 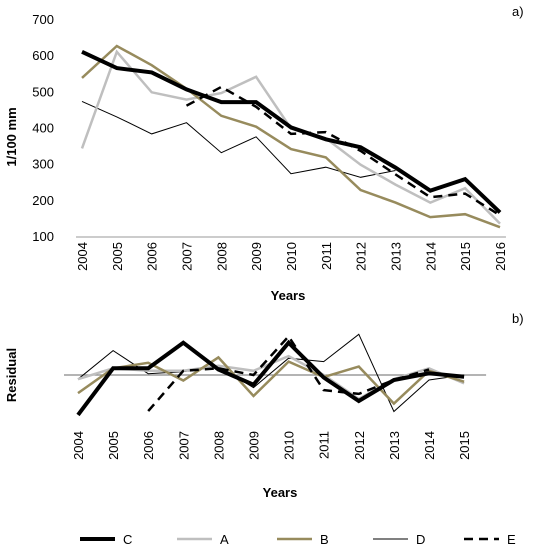 What do you see at coordinates (43, 164) in the screenshot?
I see `y-tick-label-a: 300` at bounding box center [43, 164].